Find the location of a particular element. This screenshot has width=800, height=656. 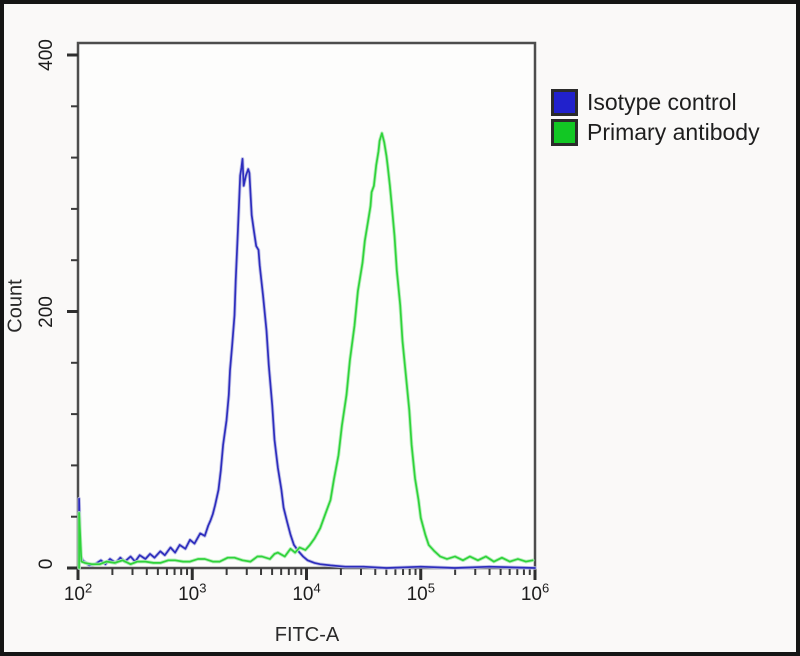

legend-item-primary-antibody: Primary antibody is located at coordinates (655, 132).